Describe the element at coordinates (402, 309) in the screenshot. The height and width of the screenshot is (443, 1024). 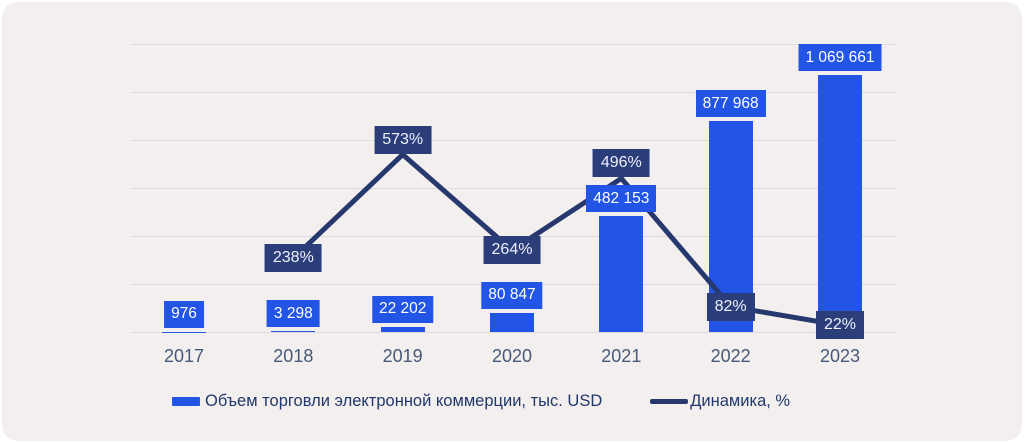
I see `bar-value-label-2019: 22 202` at that location.